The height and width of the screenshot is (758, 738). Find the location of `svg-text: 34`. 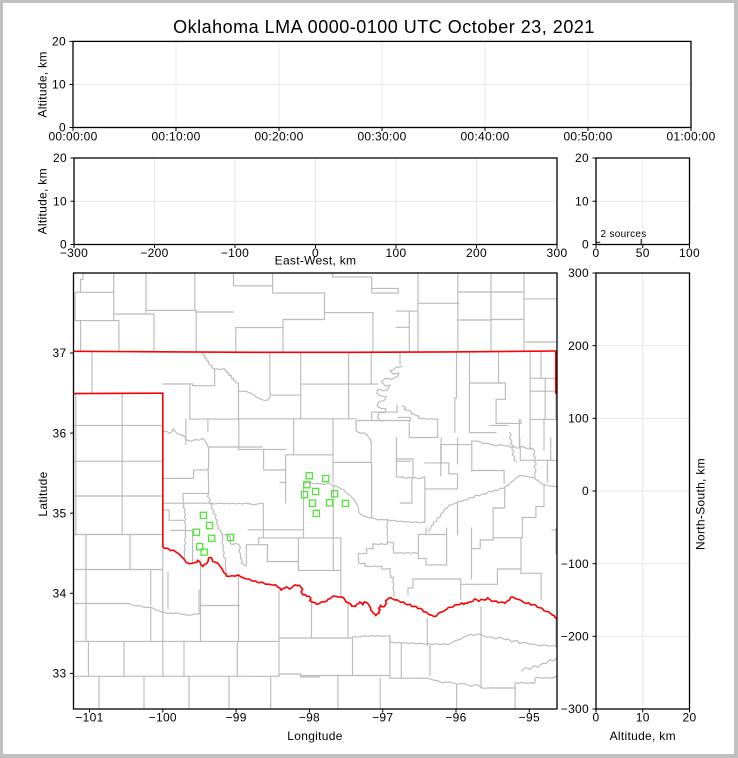

svg-text: 34 is located at coordinates (60, 594).